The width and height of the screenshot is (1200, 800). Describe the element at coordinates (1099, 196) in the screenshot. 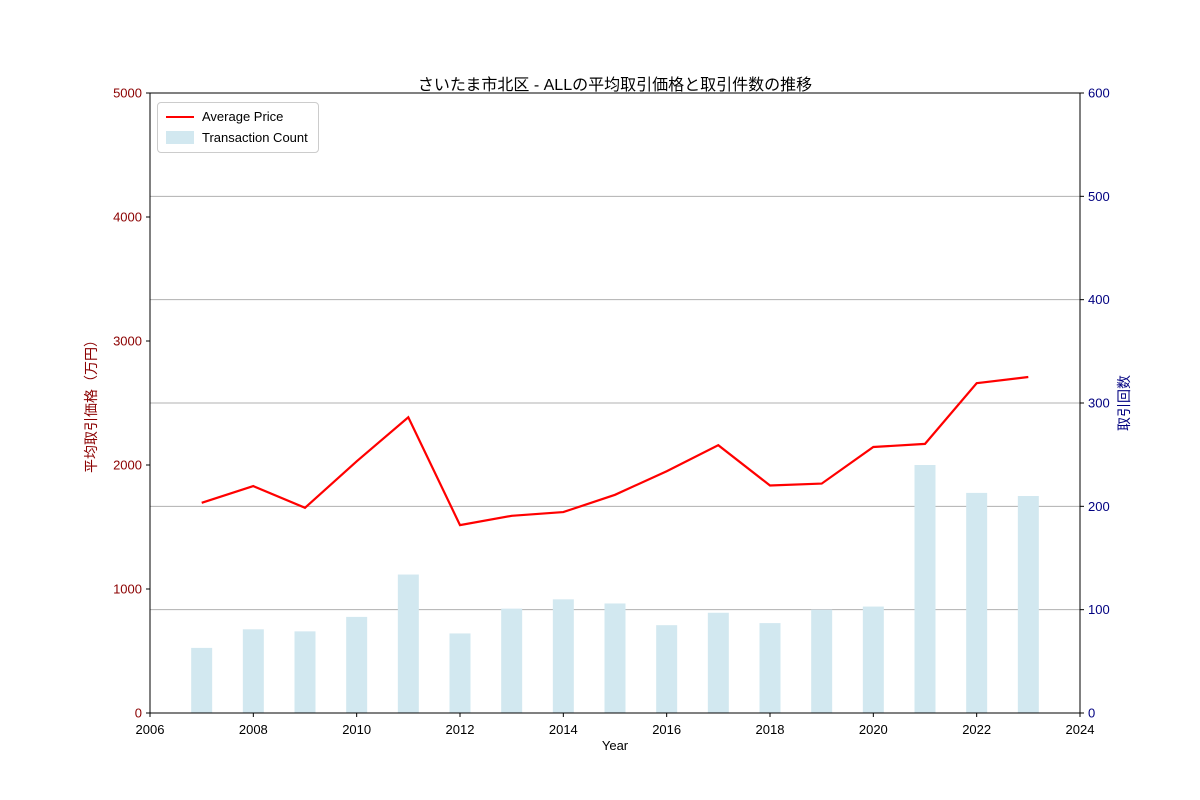

I see `right-y-tick-label: 500` at that location.